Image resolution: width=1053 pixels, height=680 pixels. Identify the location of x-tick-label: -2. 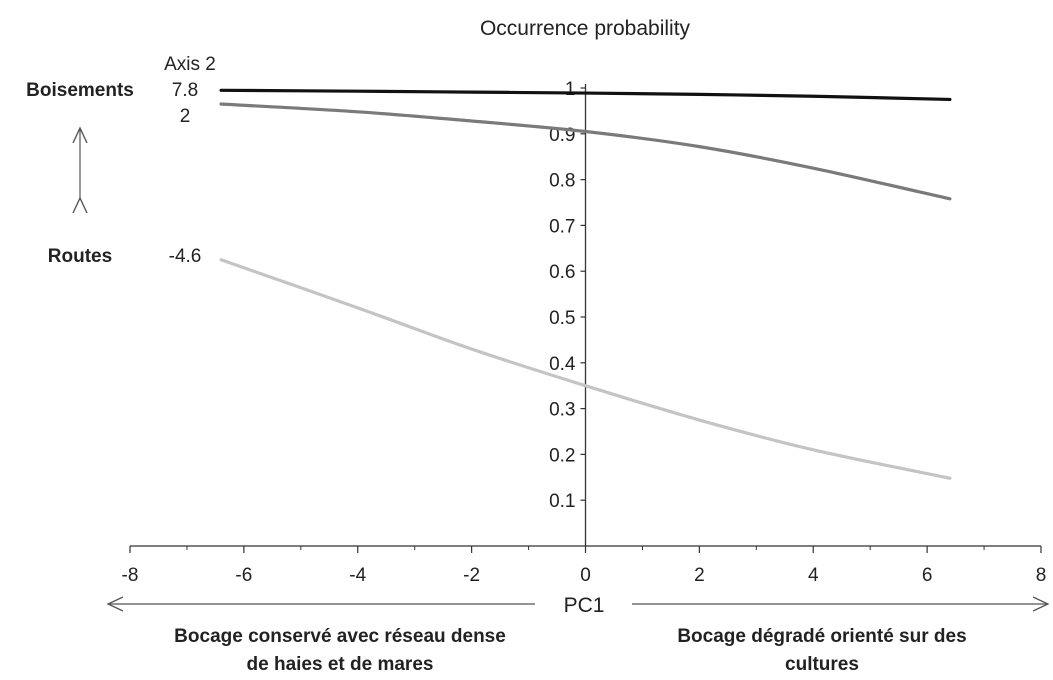
(471, 575).